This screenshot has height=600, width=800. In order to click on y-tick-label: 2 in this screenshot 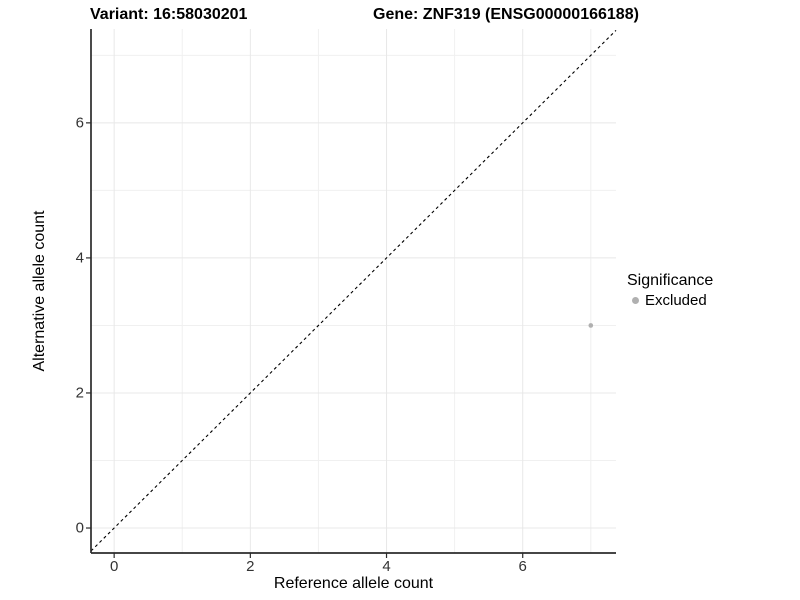, I will do `click(79, 393)`.